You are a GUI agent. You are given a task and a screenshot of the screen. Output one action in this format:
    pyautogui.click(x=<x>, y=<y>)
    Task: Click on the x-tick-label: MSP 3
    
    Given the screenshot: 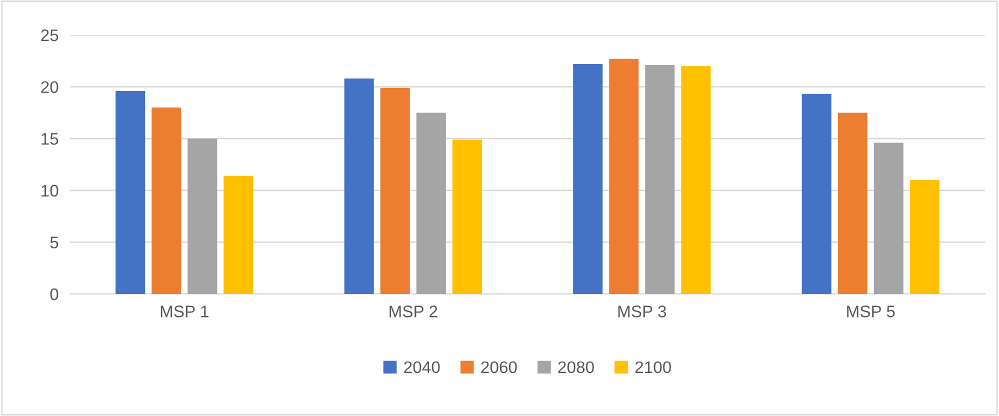 What is the action you would take?
    pyautogui.click(x=642, y=312)
    